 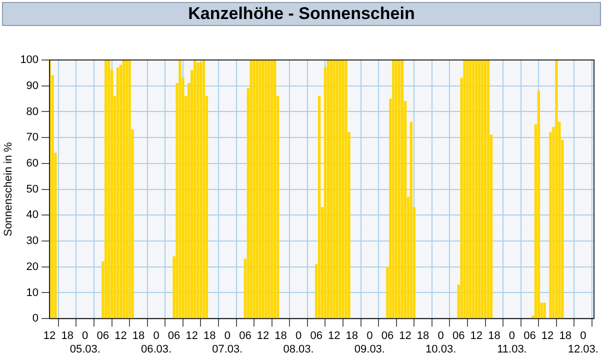 What do you see at coordinates (35, 318) in the screenshot?
I see `y-tick-label: 0` at bounding box center [35, 318].